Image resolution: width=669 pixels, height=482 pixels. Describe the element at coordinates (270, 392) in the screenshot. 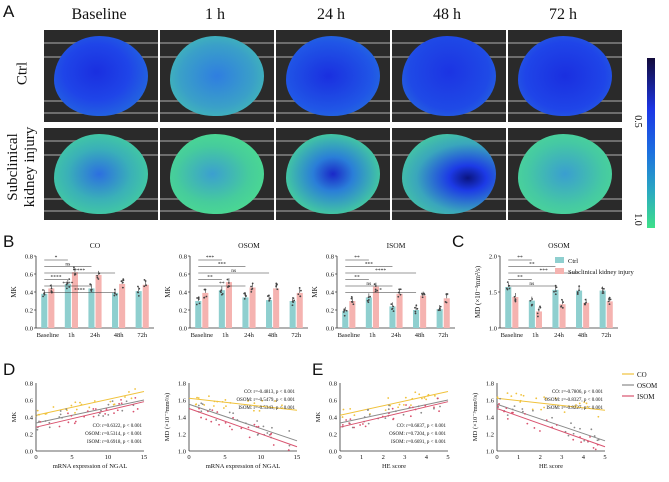

I see `stat-text-5-0: CO: r=-0.4813, p < 0.001` at that location.